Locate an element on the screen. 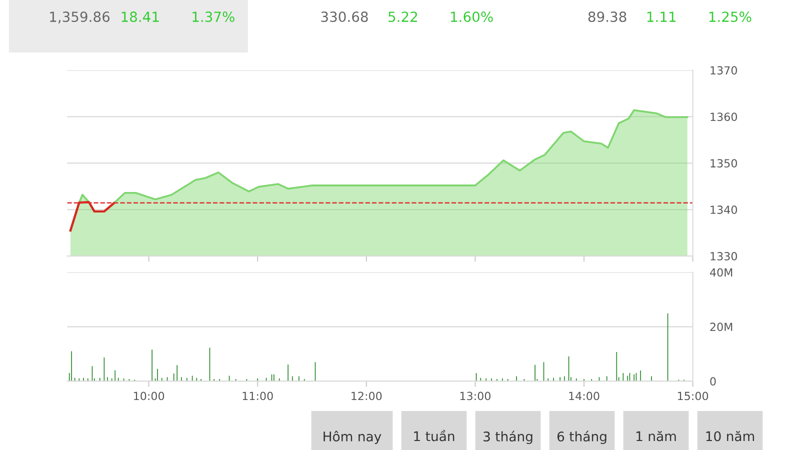 Image resolution: width=800 pixels, height=450 pixels. text: 1 năm is located at coordinates (656, 436).